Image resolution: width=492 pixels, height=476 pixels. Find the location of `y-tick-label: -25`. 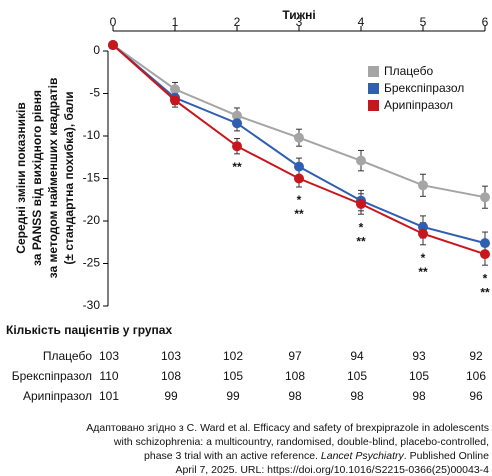

y-tick-label: -25 is located at coordinates (92, 263).